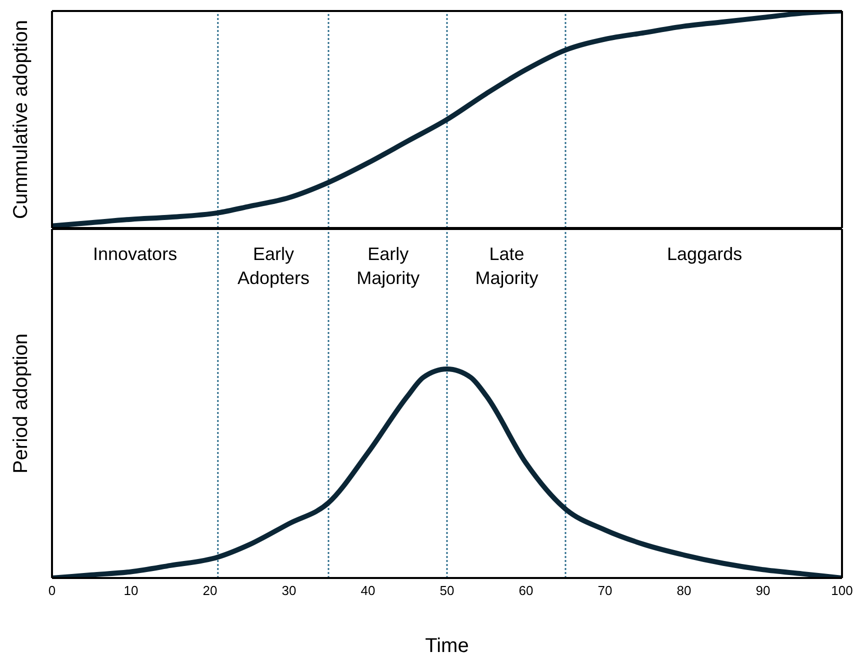 The width and height of the screenshot is (865, 657). Describe the element at coordinates (447, 646) in the screenshot. I see `x-axis-title: Time` at that location.